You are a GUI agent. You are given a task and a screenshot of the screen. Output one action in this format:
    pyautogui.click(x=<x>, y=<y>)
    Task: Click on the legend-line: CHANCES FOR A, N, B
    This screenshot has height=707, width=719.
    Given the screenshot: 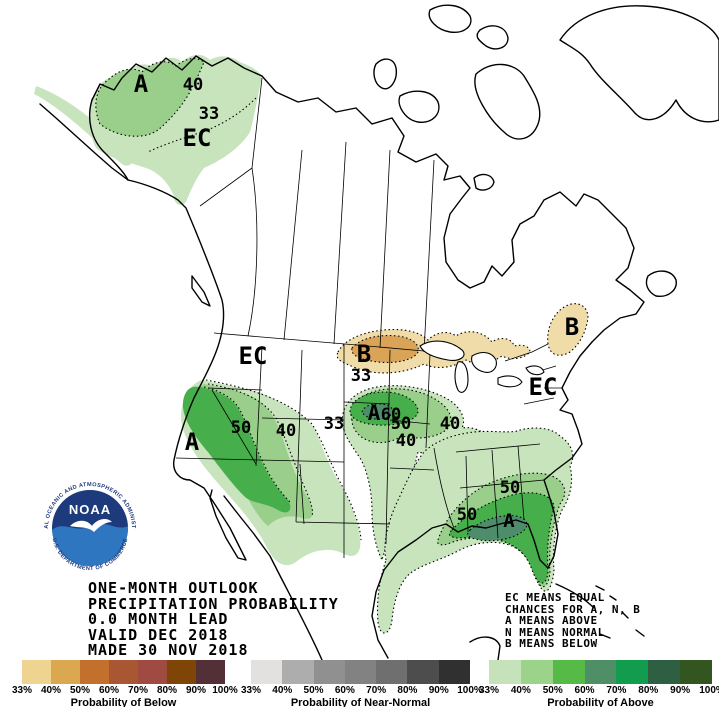 What is the action you would take?
    pyautogui.click(x=573, y=609)
    